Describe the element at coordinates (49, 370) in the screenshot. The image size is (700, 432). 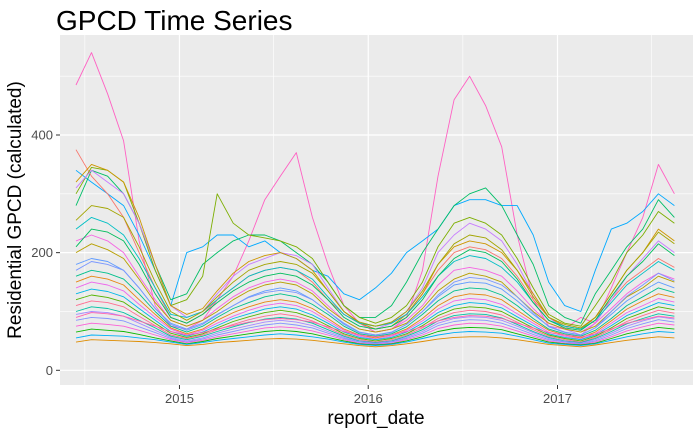
I see `y-tick-label: 0` at that location.